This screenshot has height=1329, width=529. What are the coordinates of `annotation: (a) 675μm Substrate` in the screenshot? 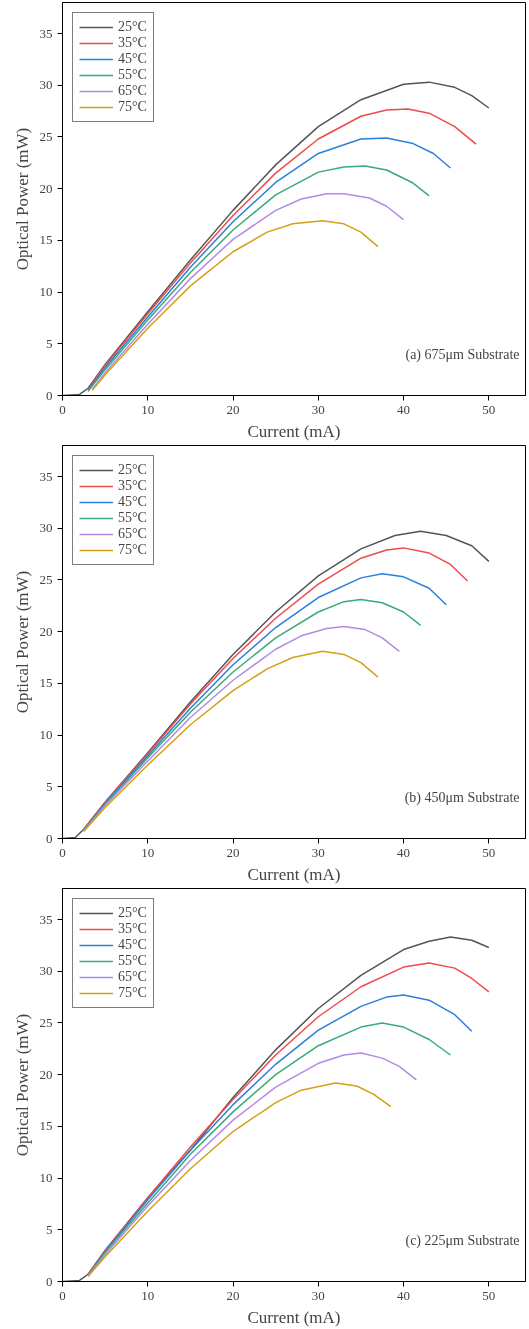 It's located at (462, 354).